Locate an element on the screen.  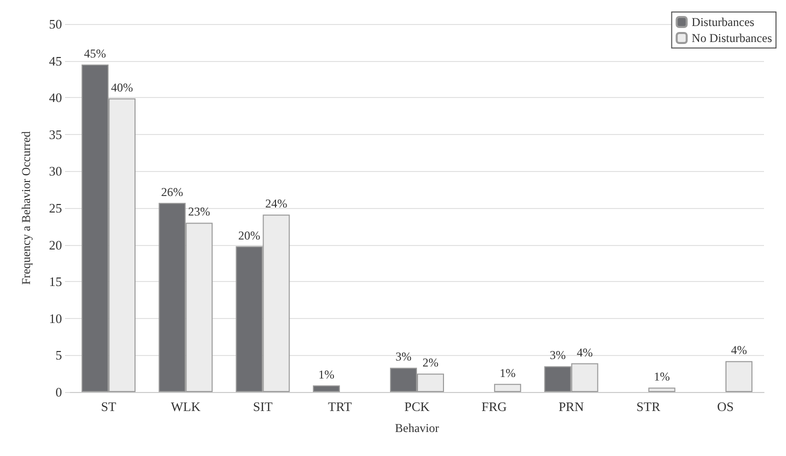
x-tick-label: PCK is located at coordinates (417, 406).